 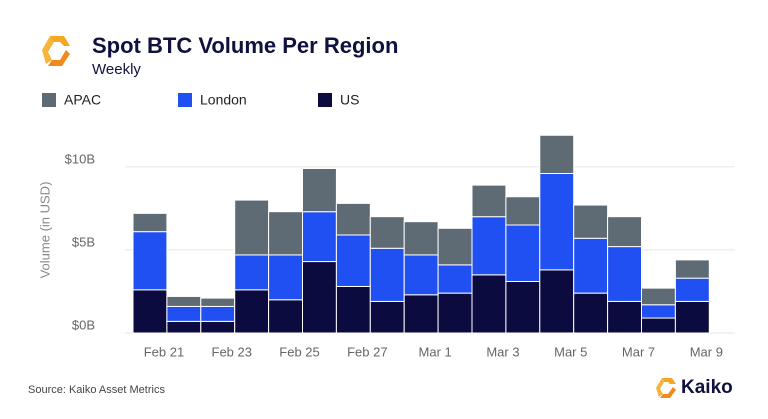 I want to click on y-tick-label: $0B, so click(x=83, y=324).